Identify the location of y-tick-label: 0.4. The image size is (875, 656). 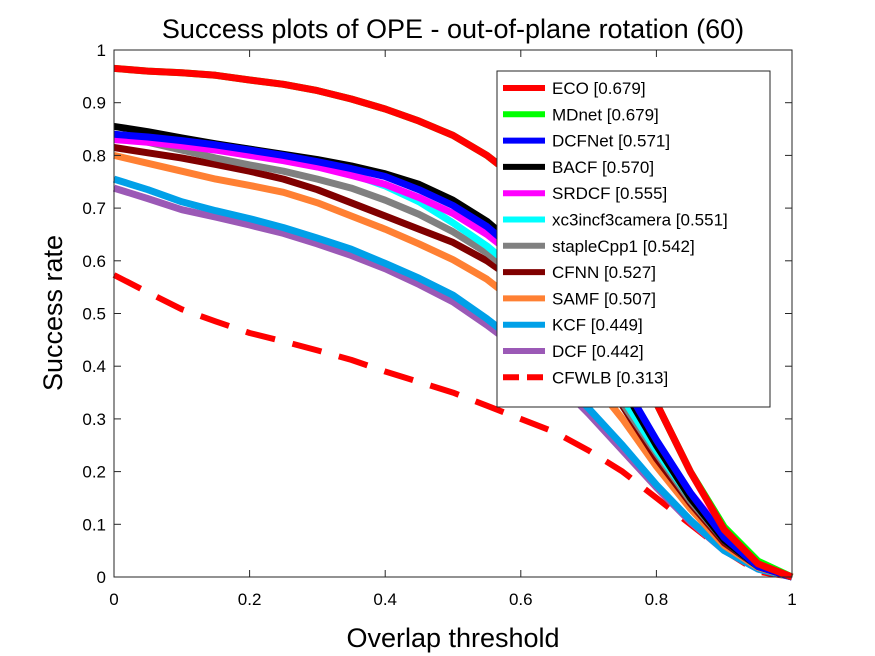
(94, 366).